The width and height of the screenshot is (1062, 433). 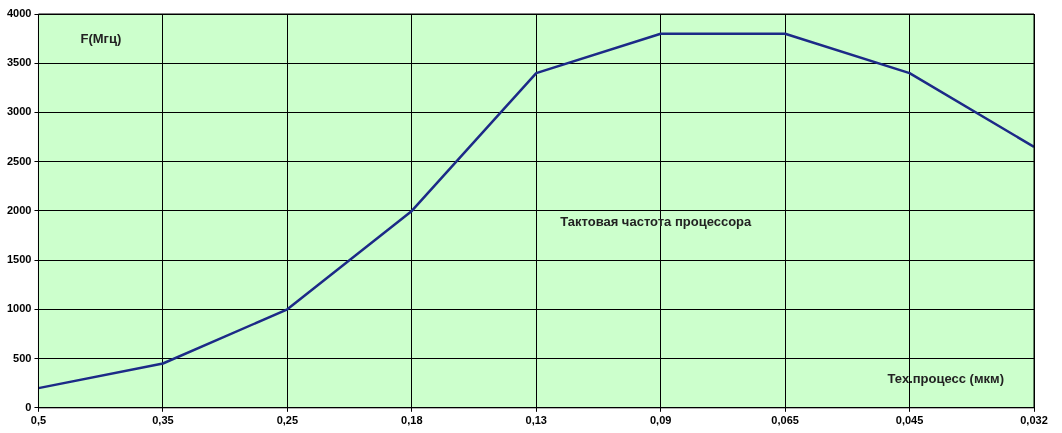 What do you see at coordinates (660, 420) in the screenshot?
I see `x-tick-label: 0,09` at bounding box center [660, 420].